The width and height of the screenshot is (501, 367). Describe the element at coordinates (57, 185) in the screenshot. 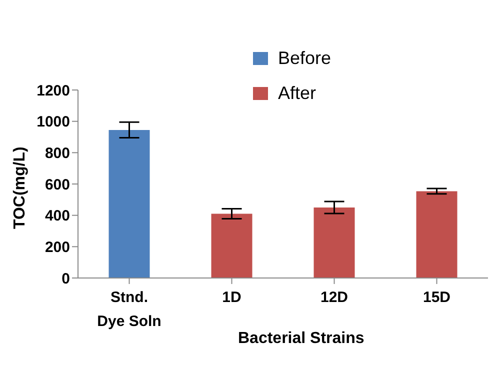

I see `y-tick-label: 600` at that location.